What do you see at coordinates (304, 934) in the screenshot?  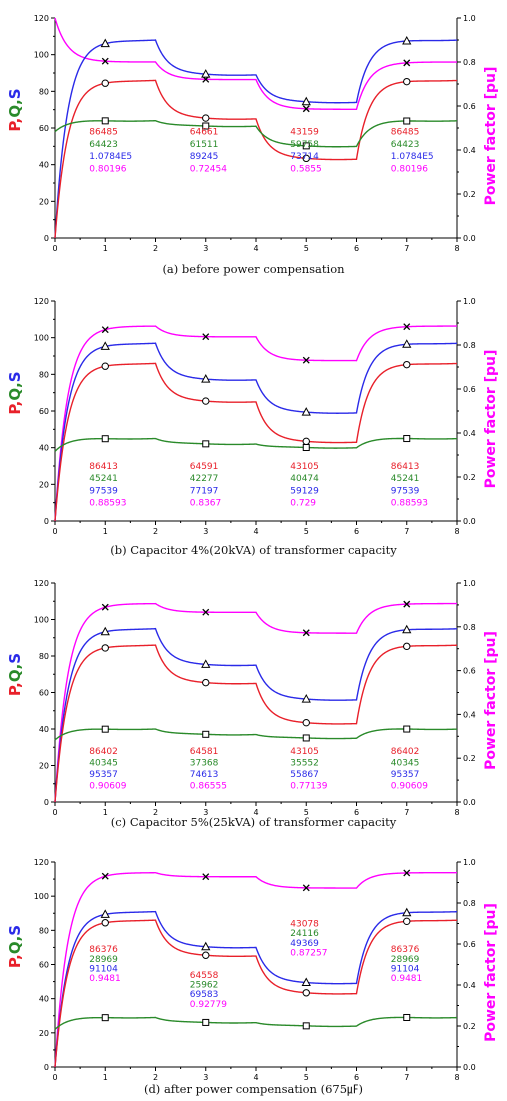 I see `annotation-value: 24116` at bounding box center [304, 934].